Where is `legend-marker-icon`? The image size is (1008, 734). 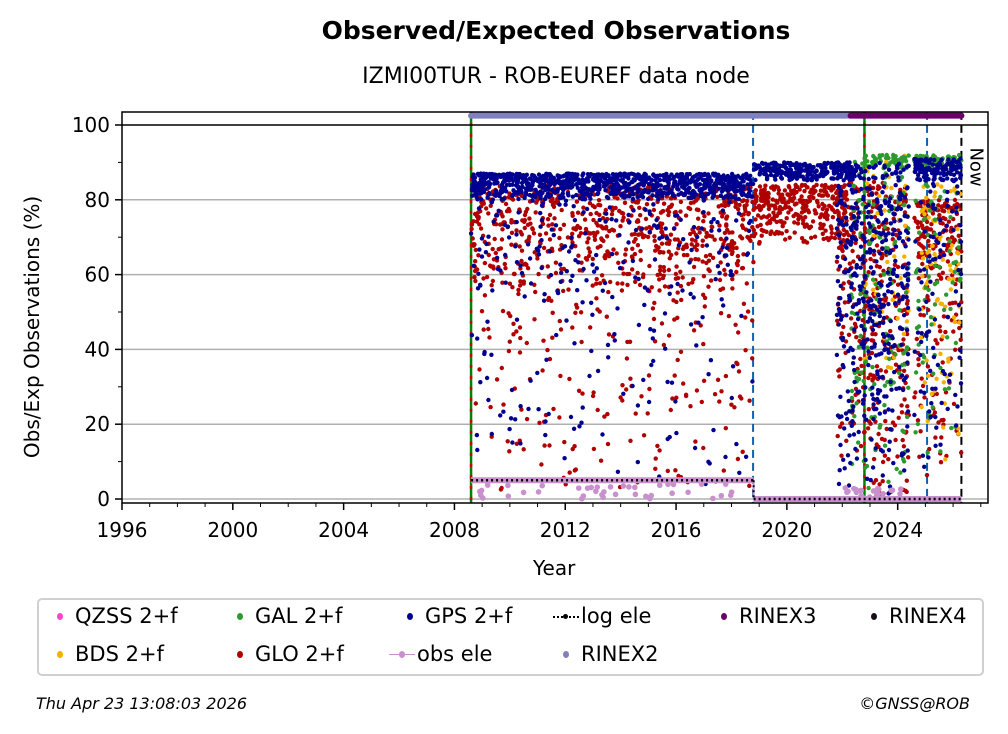 legend-marker-icon is located at coordinates (873, 616).